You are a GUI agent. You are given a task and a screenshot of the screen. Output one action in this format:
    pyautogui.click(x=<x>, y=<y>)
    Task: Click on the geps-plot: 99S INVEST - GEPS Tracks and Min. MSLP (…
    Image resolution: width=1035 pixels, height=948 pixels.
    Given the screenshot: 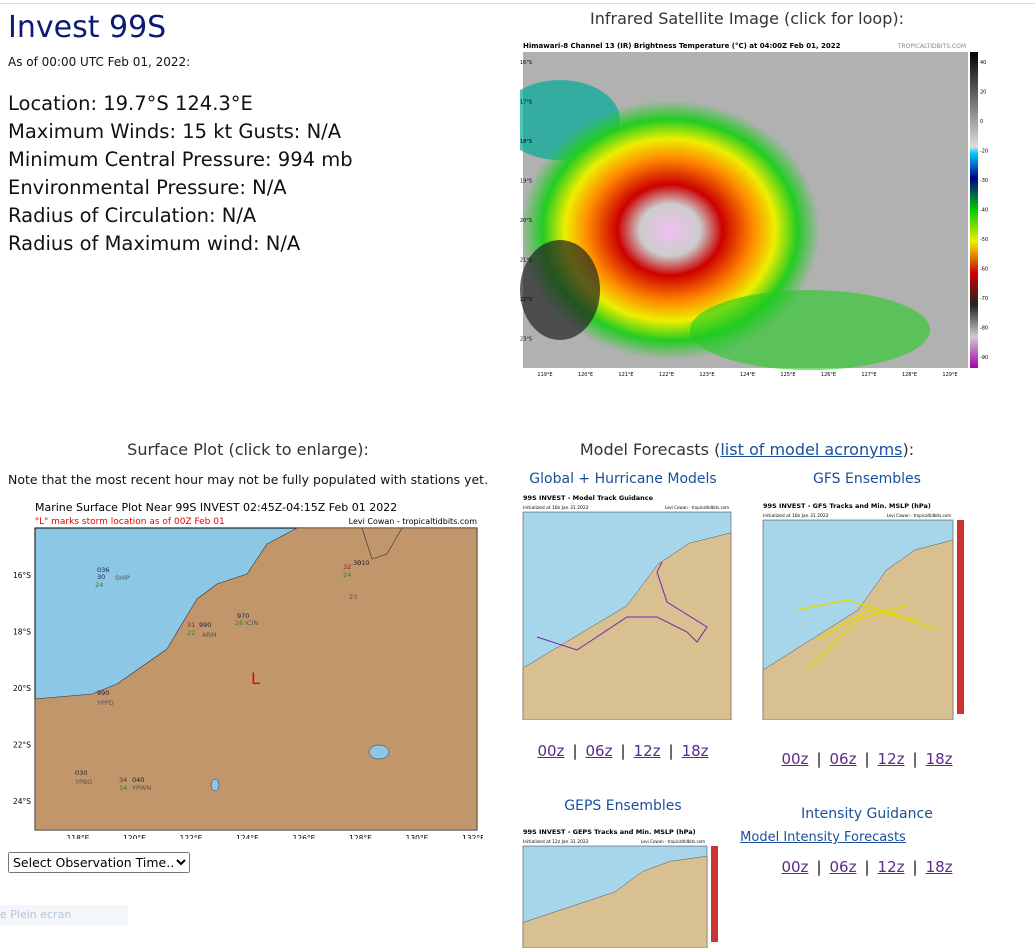 What is the action you would take?
    pyautogui.click(x=622, y=887)
    